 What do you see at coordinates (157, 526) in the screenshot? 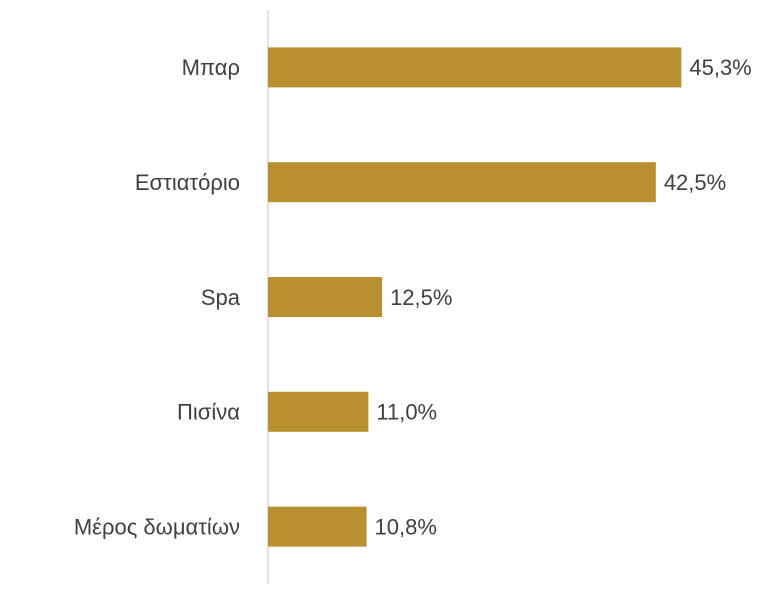
I see `y-tick-label: Μέρος δωματίων` at bounding box center [157, 526].